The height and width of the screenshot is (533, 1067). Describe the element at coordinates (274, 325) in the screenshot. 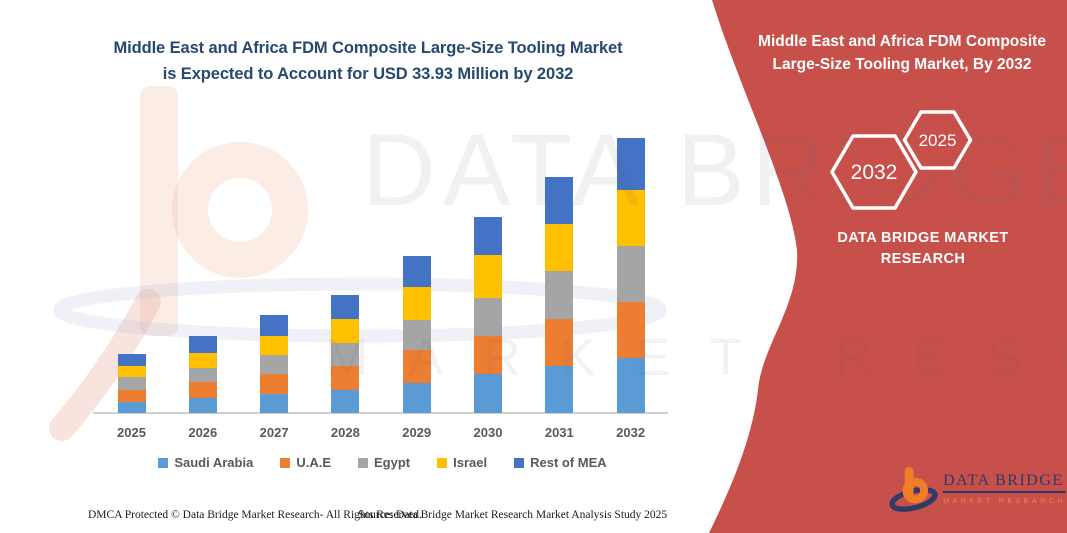

I see `bar-segment-2027-rest-of-mea` at that location.